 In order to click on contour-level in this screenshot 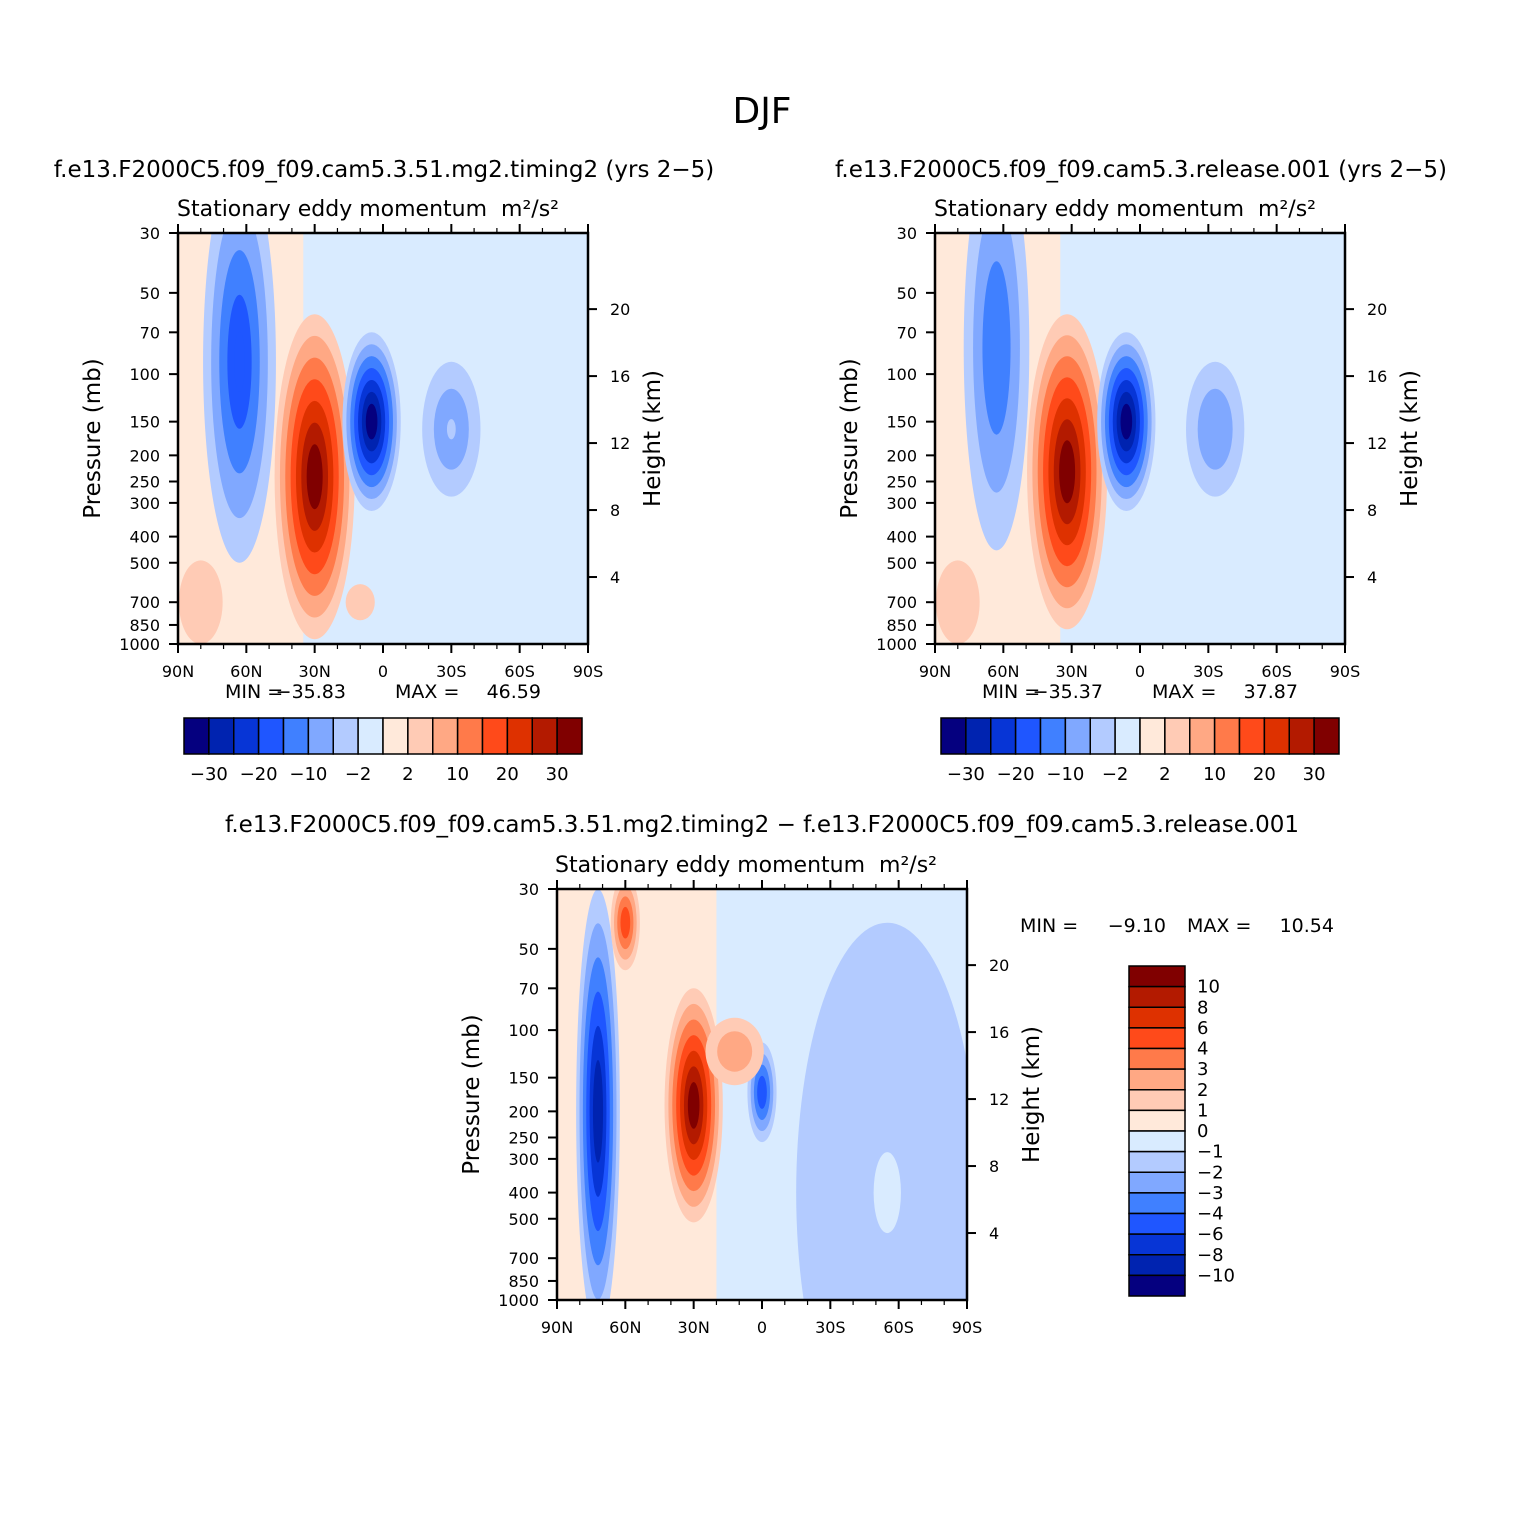, I will do `click(881, 1111)`.